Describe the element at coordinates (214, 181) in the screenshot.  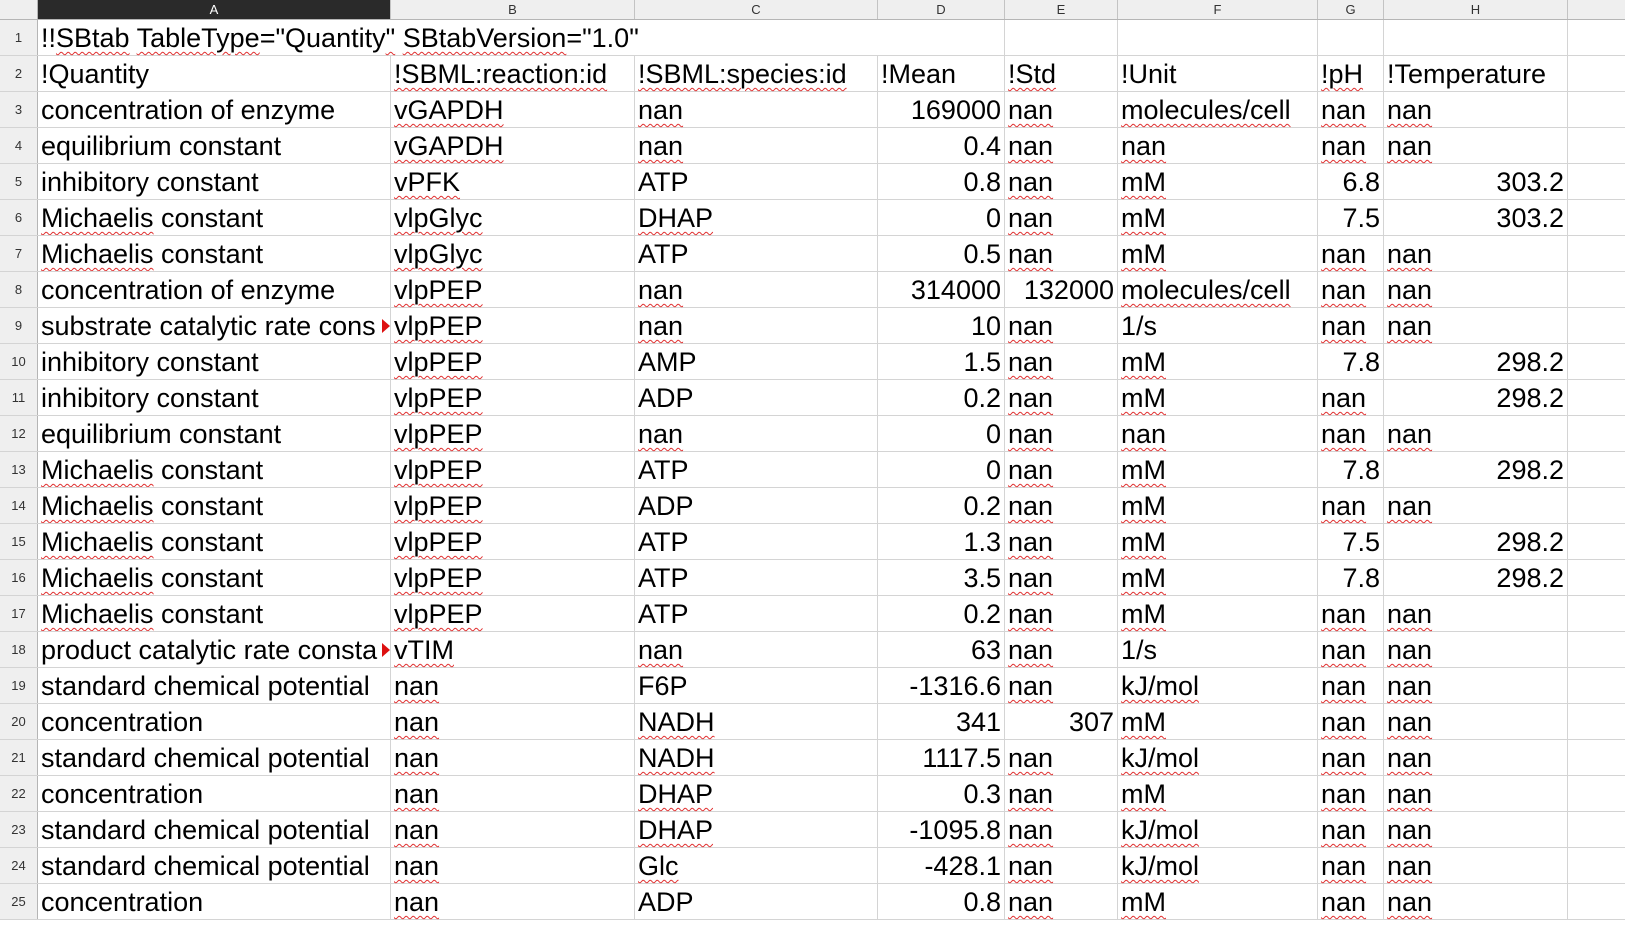
I see `cell-a-5: inhibitory constant` at that location.